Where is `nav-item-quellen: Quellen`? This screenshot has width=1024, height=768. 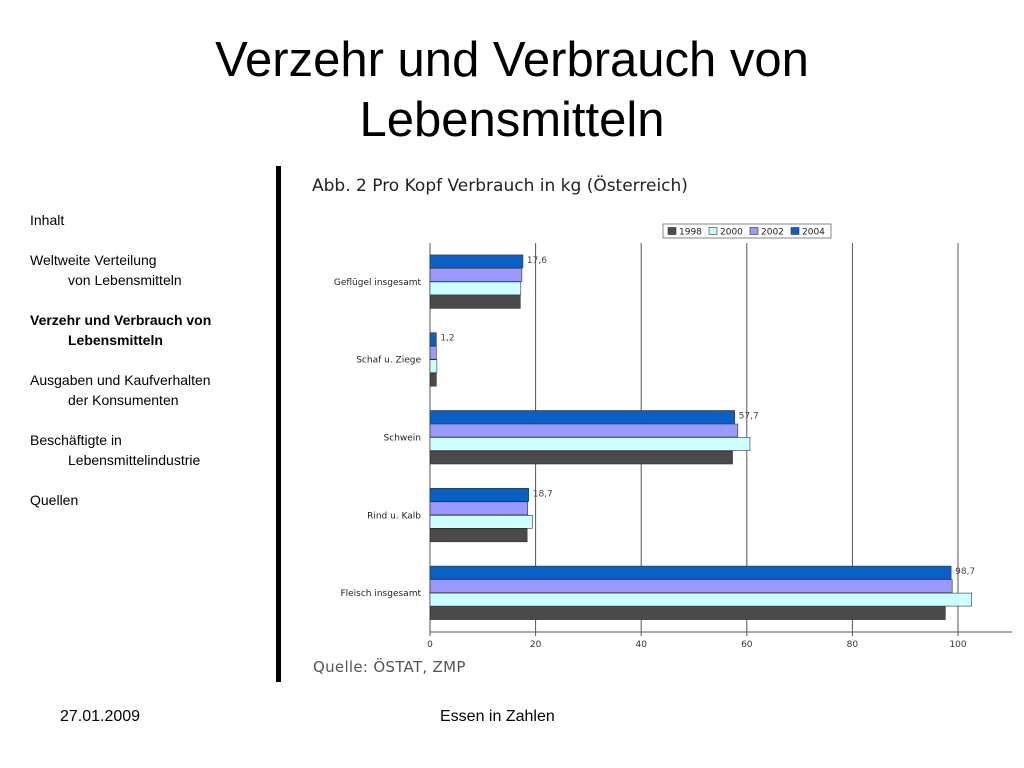 nav-item-quellen: Quellen is located at coordinates (150, 500).